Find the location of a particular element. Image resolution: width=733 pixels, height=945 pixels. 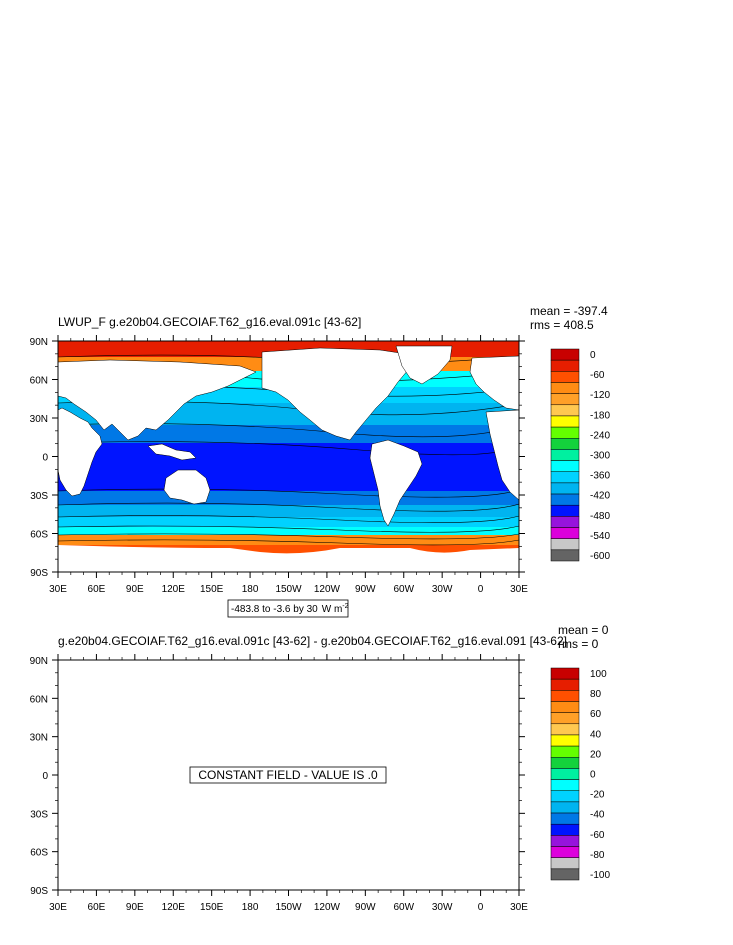

lat-label: 90S is located at coordinates (39, 573).